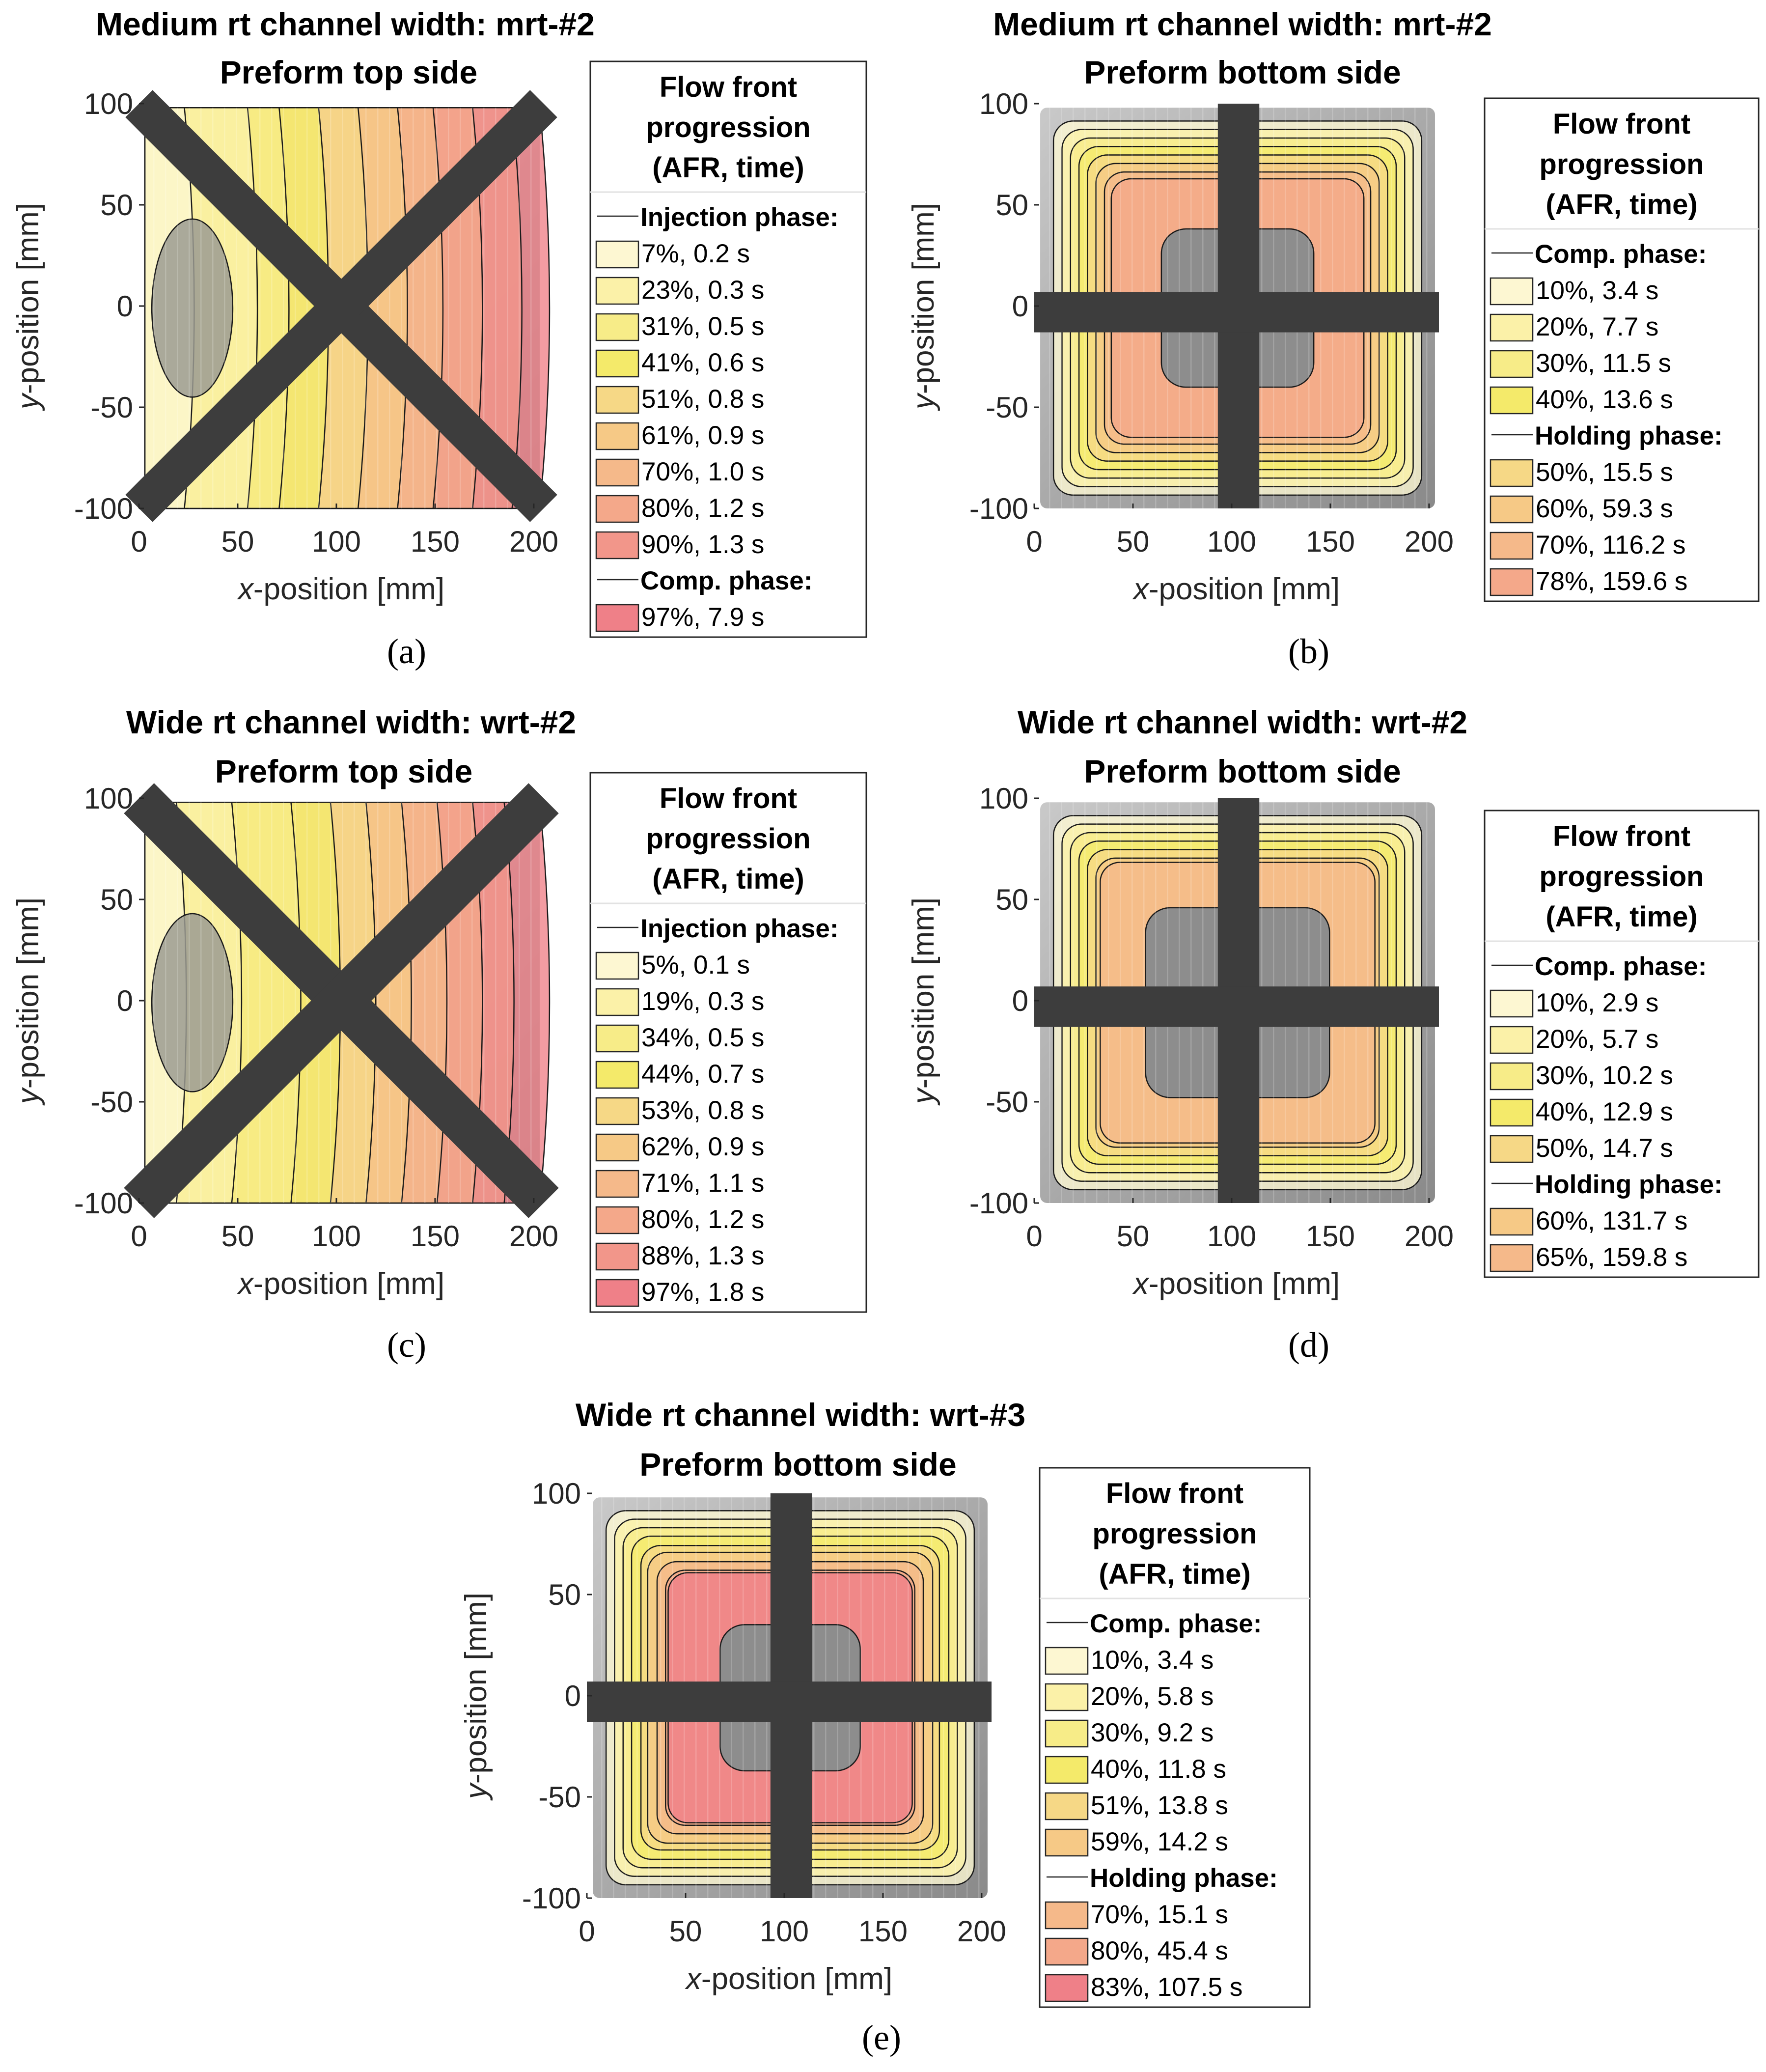 The width and height of the screenshot is (1766, 2072). I want to click on legend-entry-label: 60%, 131.7 s, so click(1612, 1220).